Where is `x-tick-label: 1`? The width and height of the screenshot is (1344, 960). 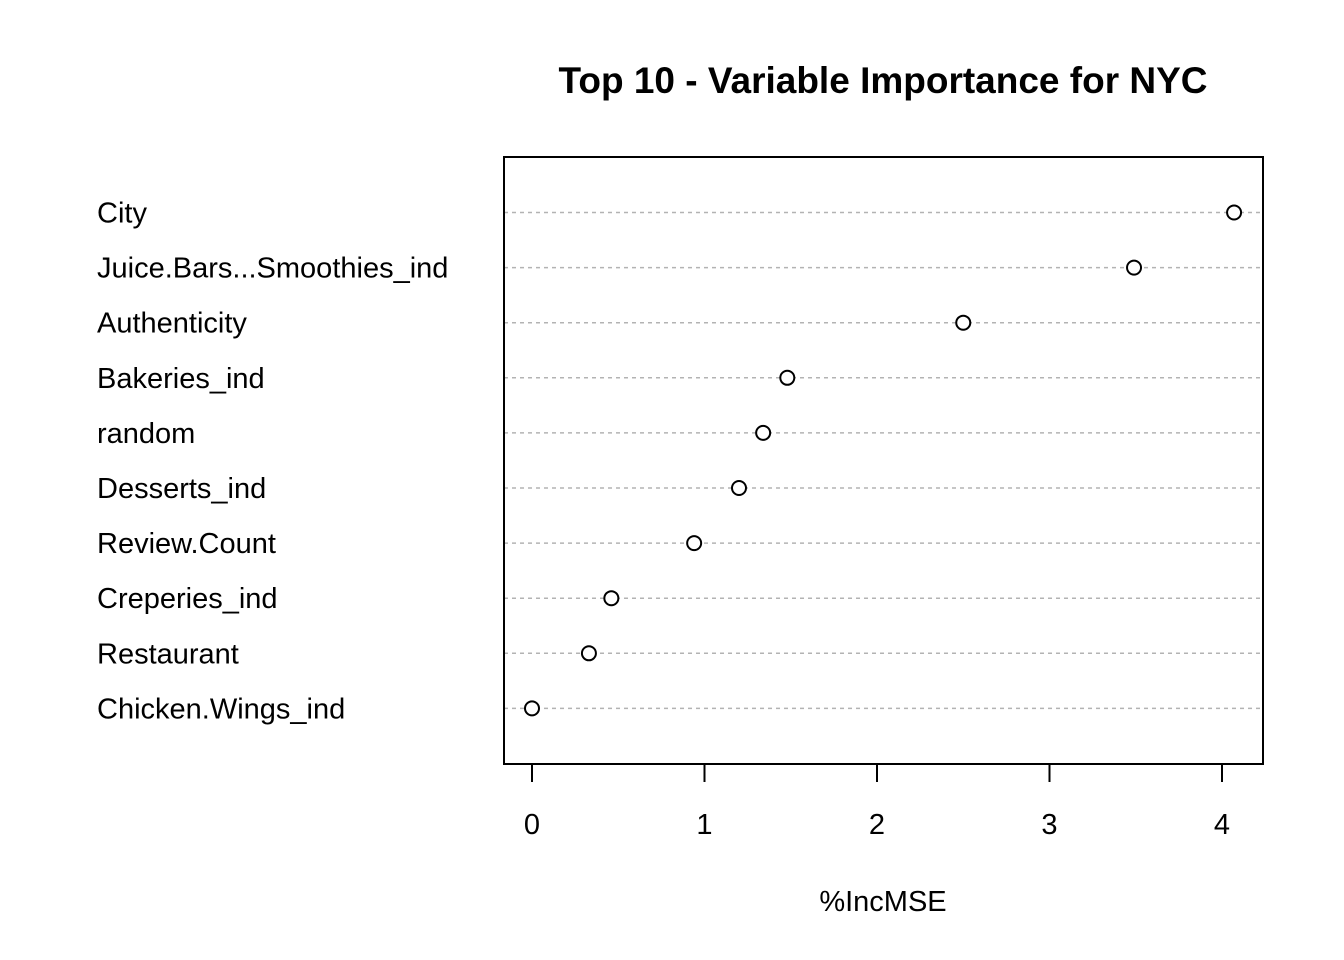
x-tick-label: 1 is located at coordinates (704, 825).